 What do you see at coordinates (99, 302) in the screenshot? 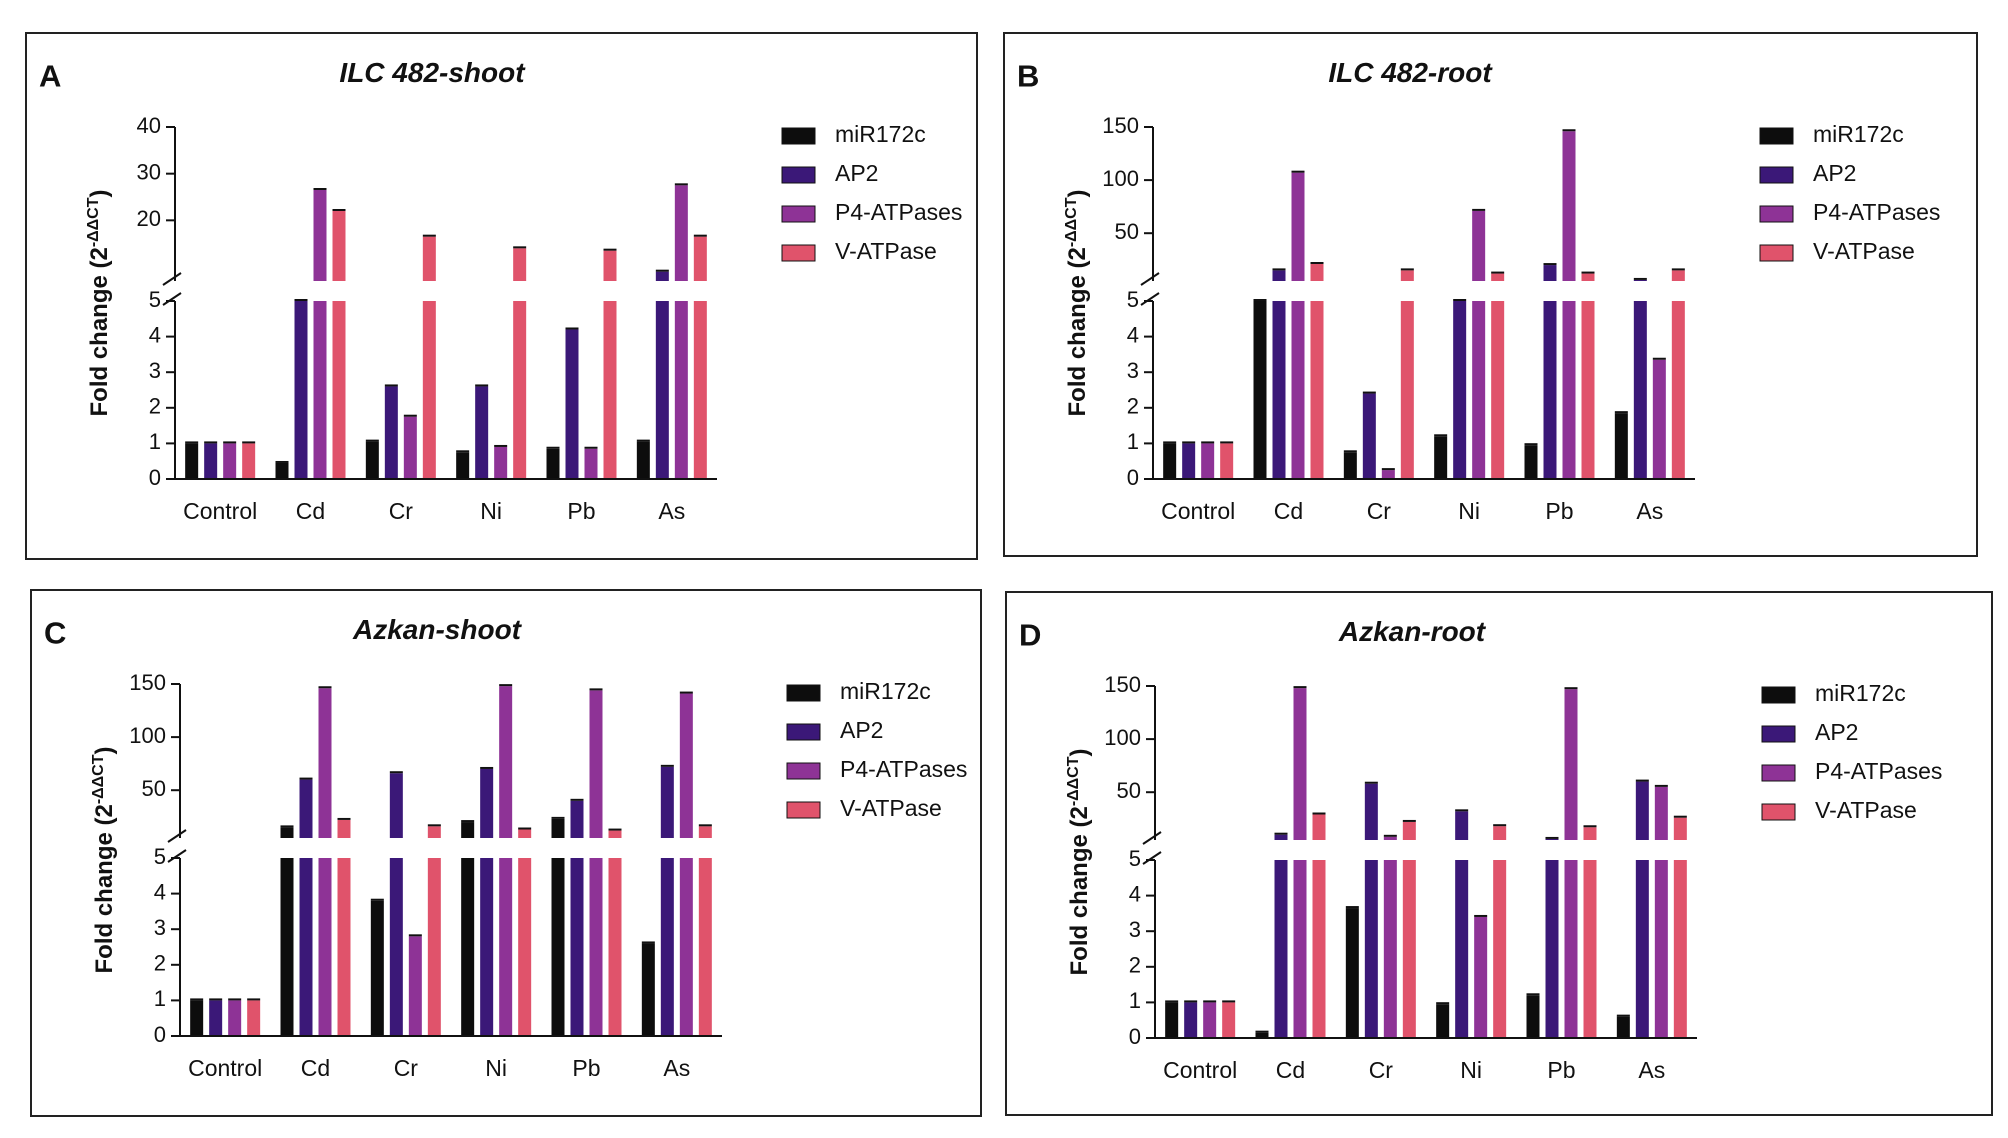
I see `y-axis-label-a: Fold change (2-ΔΔCT)` at bounding box center [99, 302].